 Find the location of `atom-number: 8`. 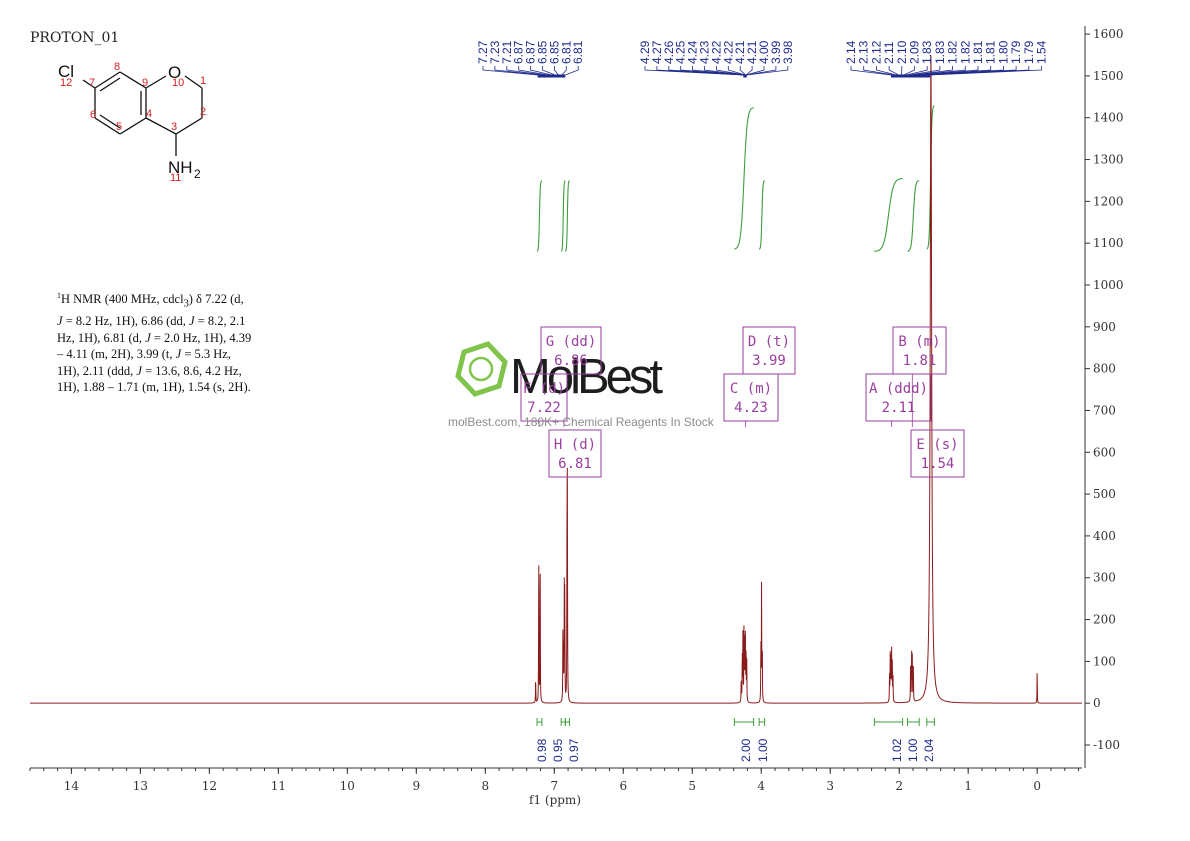

atom-number: 8 is located at coordinates (117, 67).